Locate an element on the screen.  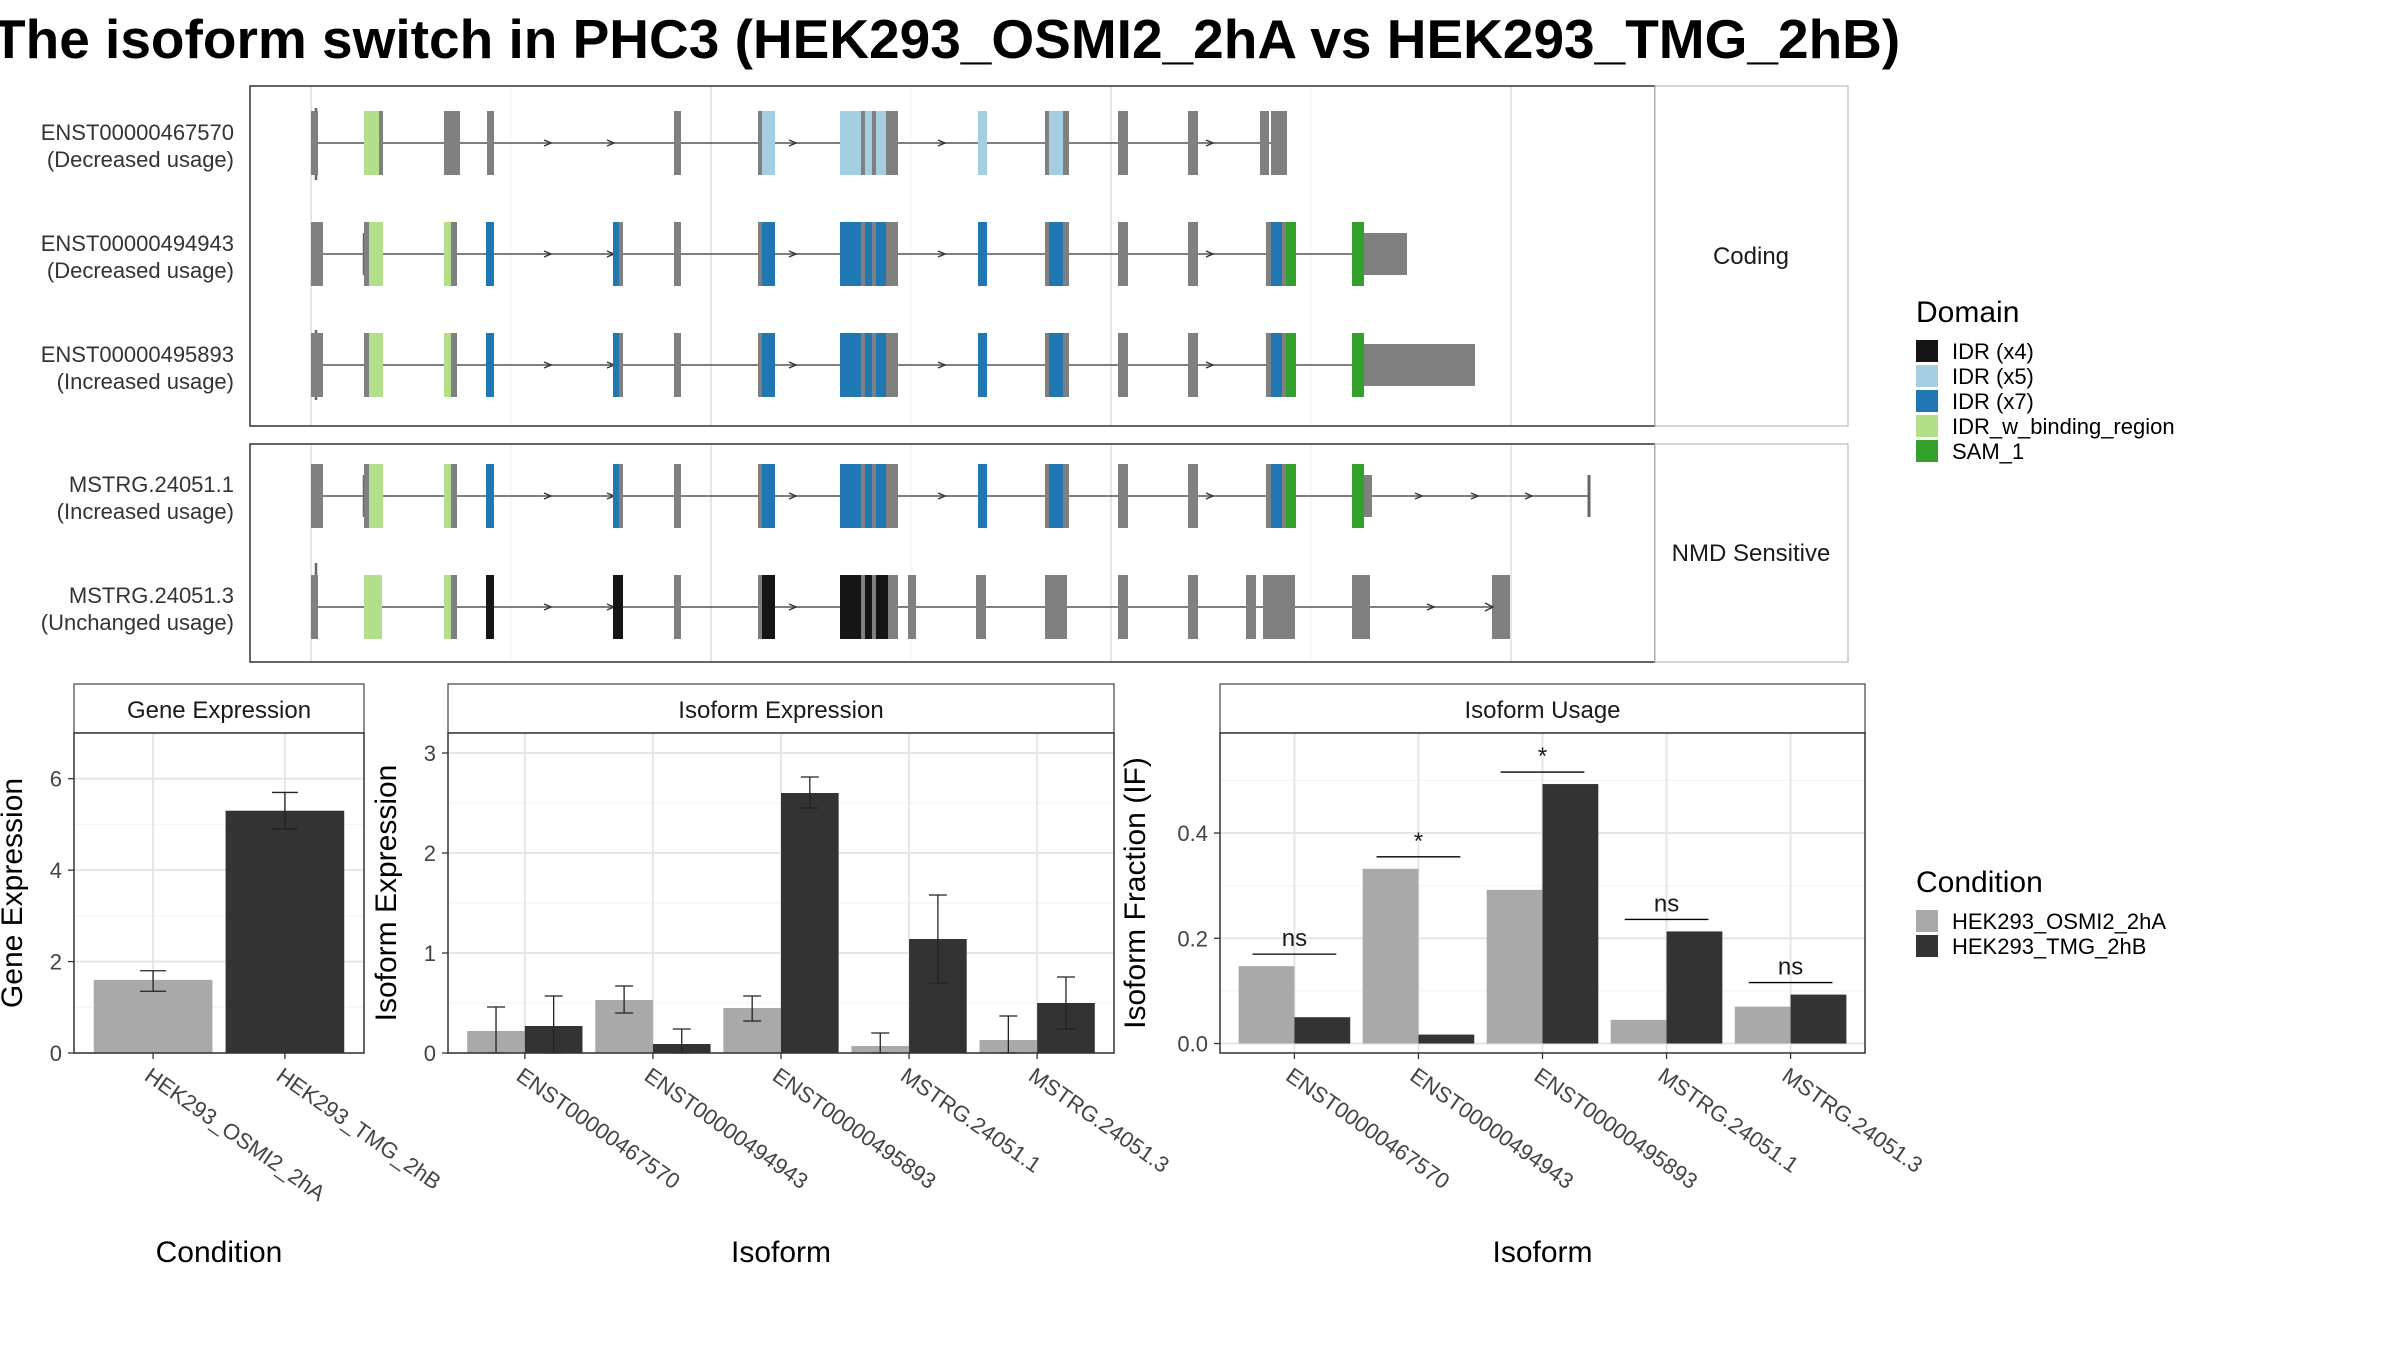
legend-label: SAM_1 is located at coordinates (1988, 451).